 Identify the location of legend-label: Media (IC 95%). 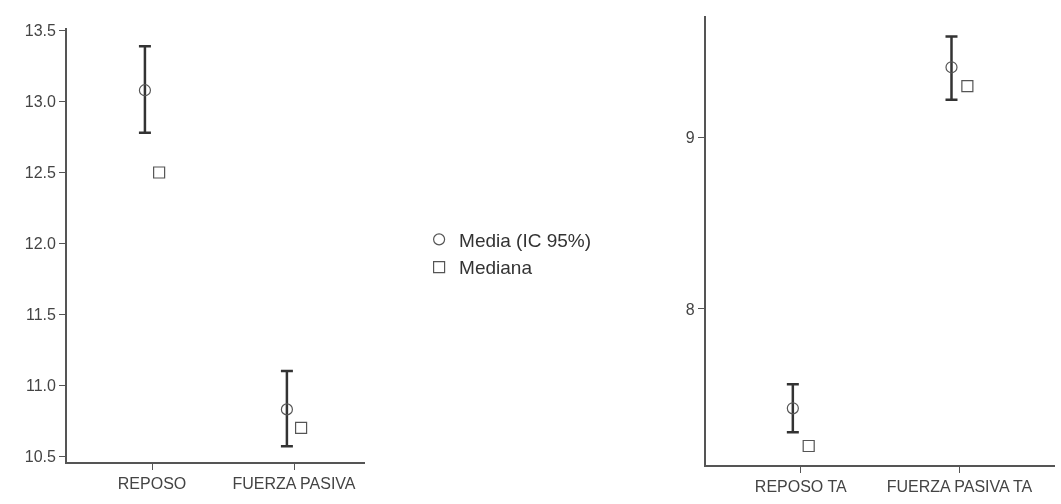
(525, 240).